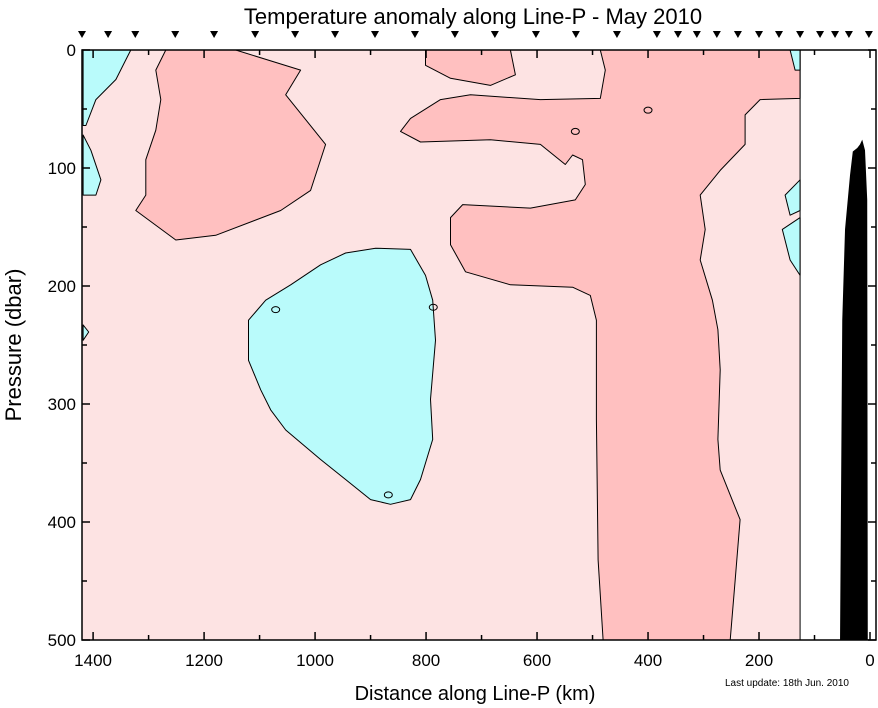 Image resolution: width=878 pixels, height=708 pixels. What do you see at coordinates (204, 660) in the screenshot?
I see `x-tick-label: 1200` at bounding box center [204, 660].